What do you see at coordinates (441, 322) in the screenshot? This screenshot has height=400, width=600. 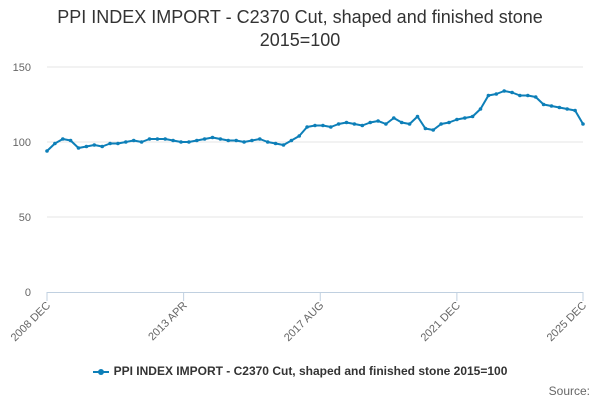 I see `x-tick-label: 2021 DEC` at bounding box center [441, 322].